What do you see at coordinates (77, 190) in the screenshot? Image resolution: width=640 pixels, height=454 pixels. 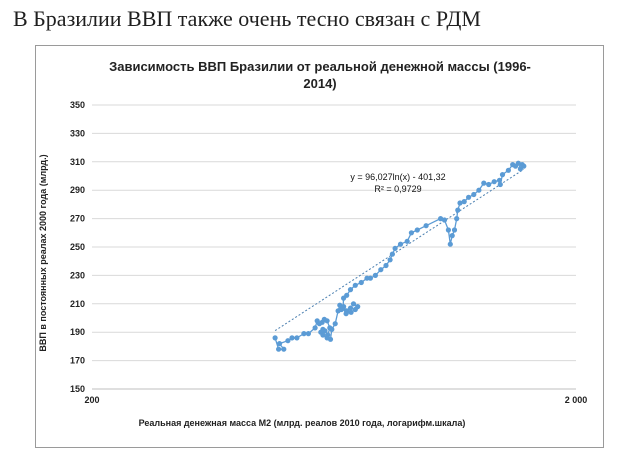 I see `y-tick-label: 290` at bounding box center [77, 190].